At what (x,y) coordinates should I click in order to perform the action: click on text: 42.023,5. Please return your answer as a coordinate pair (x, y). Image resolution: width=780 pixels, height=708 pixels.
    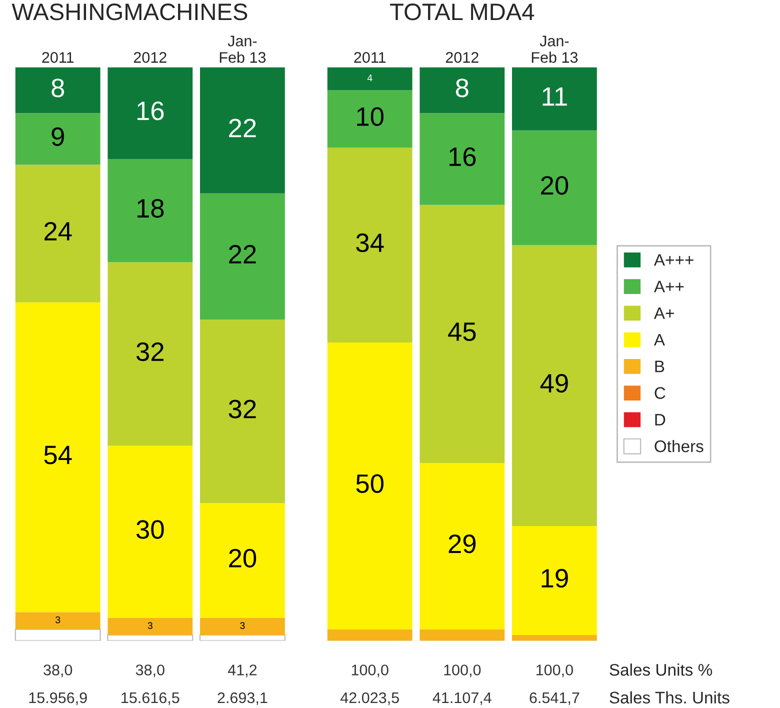
    Looking at the image, I should click on (369, 698).